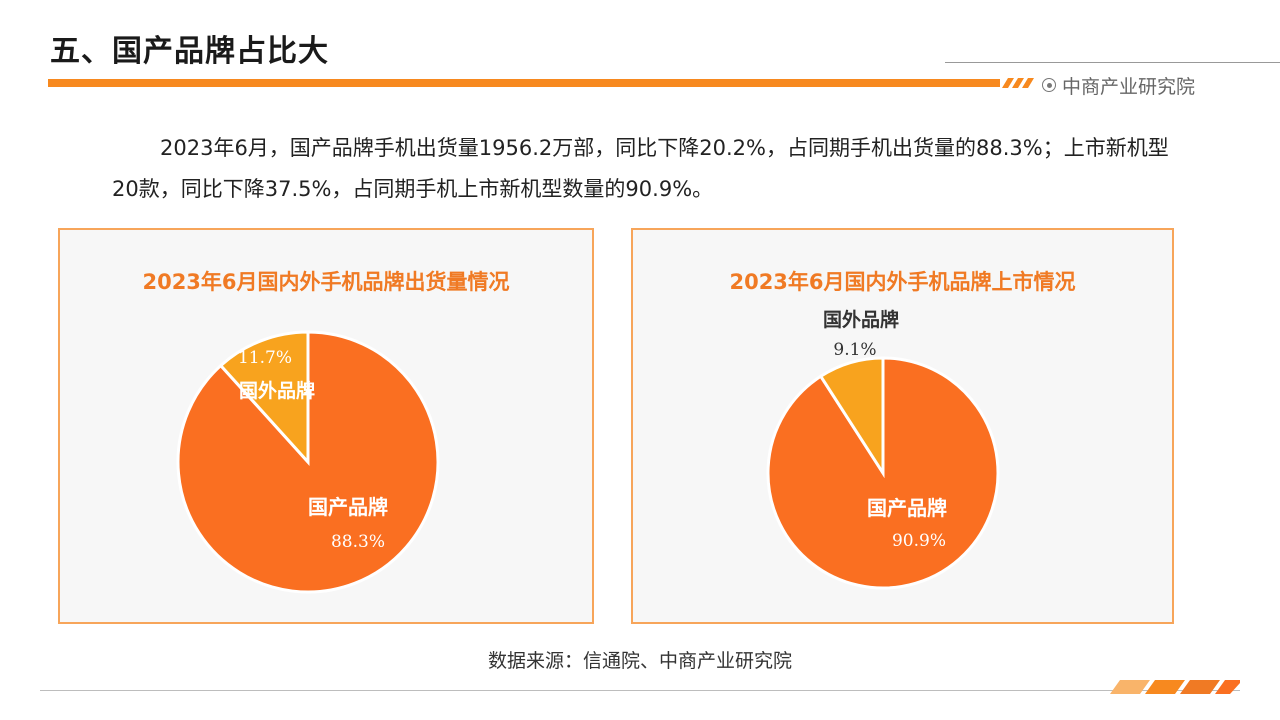 The width and height of the screenshot is (1280, 720). What do you see at coordinates (1049, 85) in the screenshot?
I see `target-icon` at bounding box center [1049, 85].